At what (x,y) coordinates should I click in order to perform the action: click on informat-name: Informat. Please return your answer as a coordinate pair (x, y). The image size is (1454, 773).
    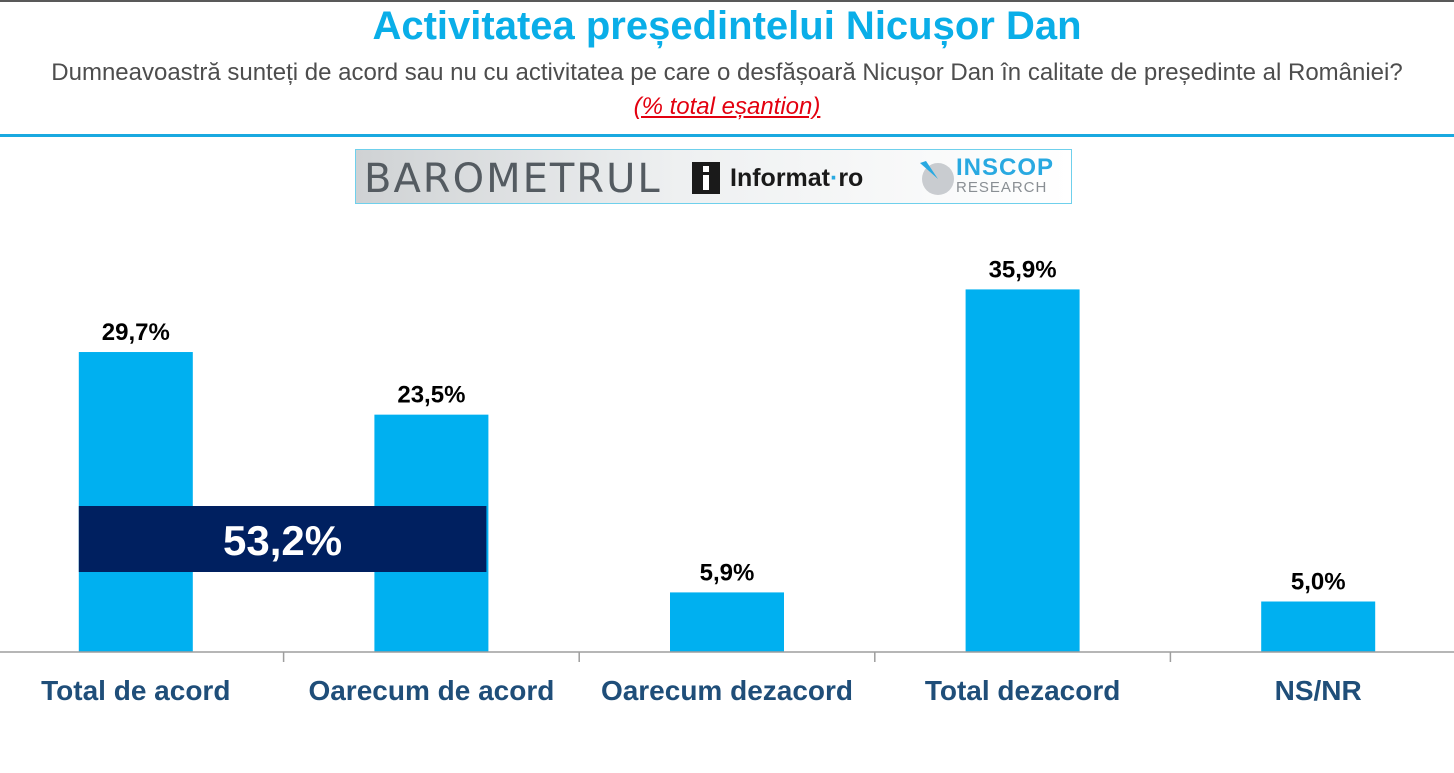
    Looking at the image, I should click on (780, 178).